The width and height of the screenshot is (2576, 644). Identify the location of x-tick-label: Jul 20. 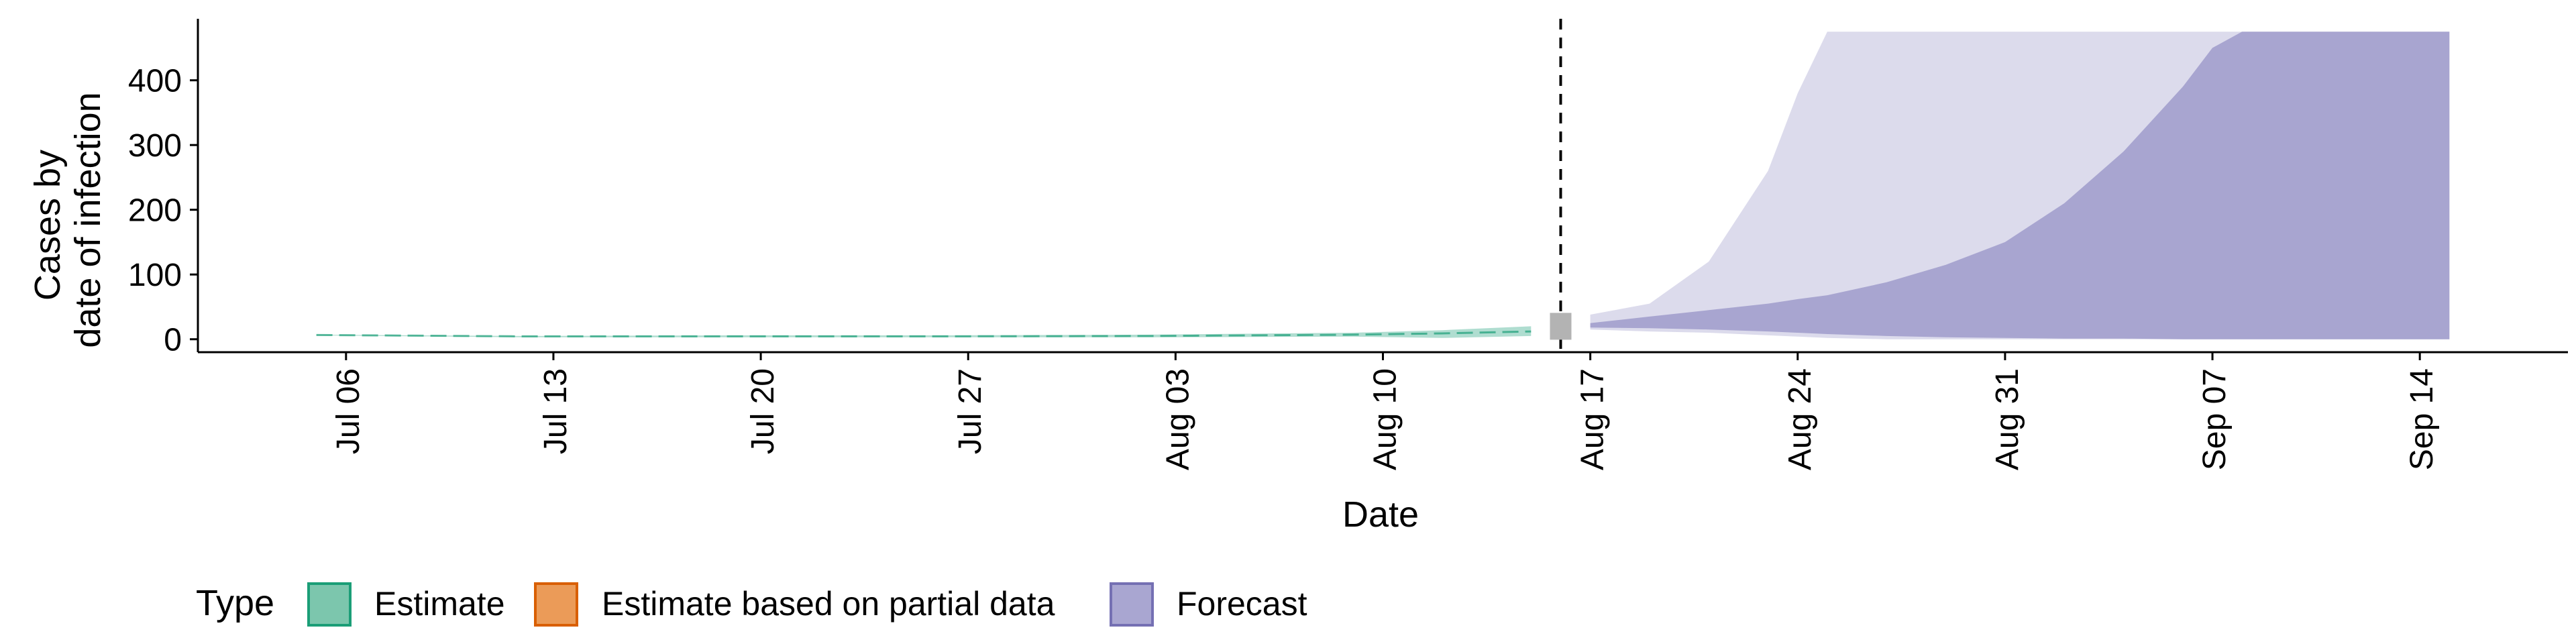
(763, 411).